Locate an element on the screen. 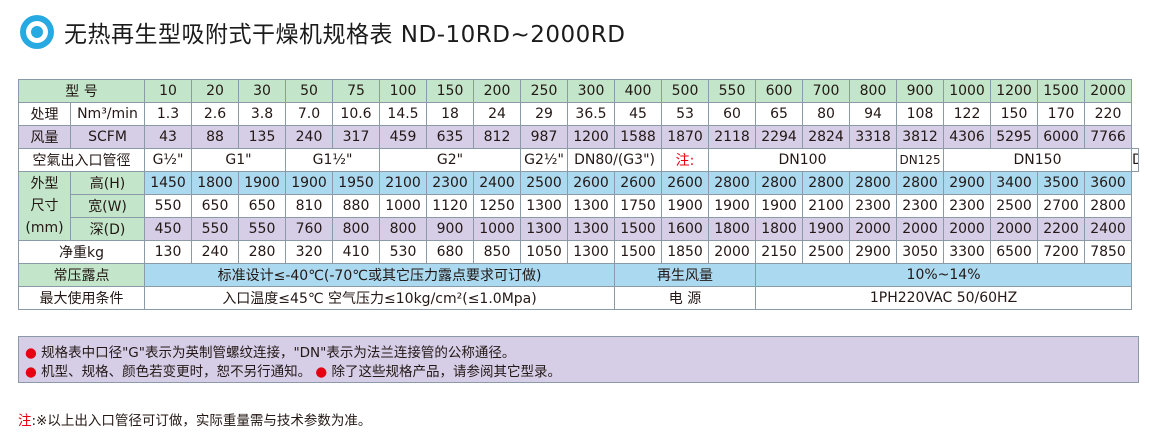 The height and width of the screenshot is (437, 1163). width-cell: 650 is located at coordinates (262, 206).